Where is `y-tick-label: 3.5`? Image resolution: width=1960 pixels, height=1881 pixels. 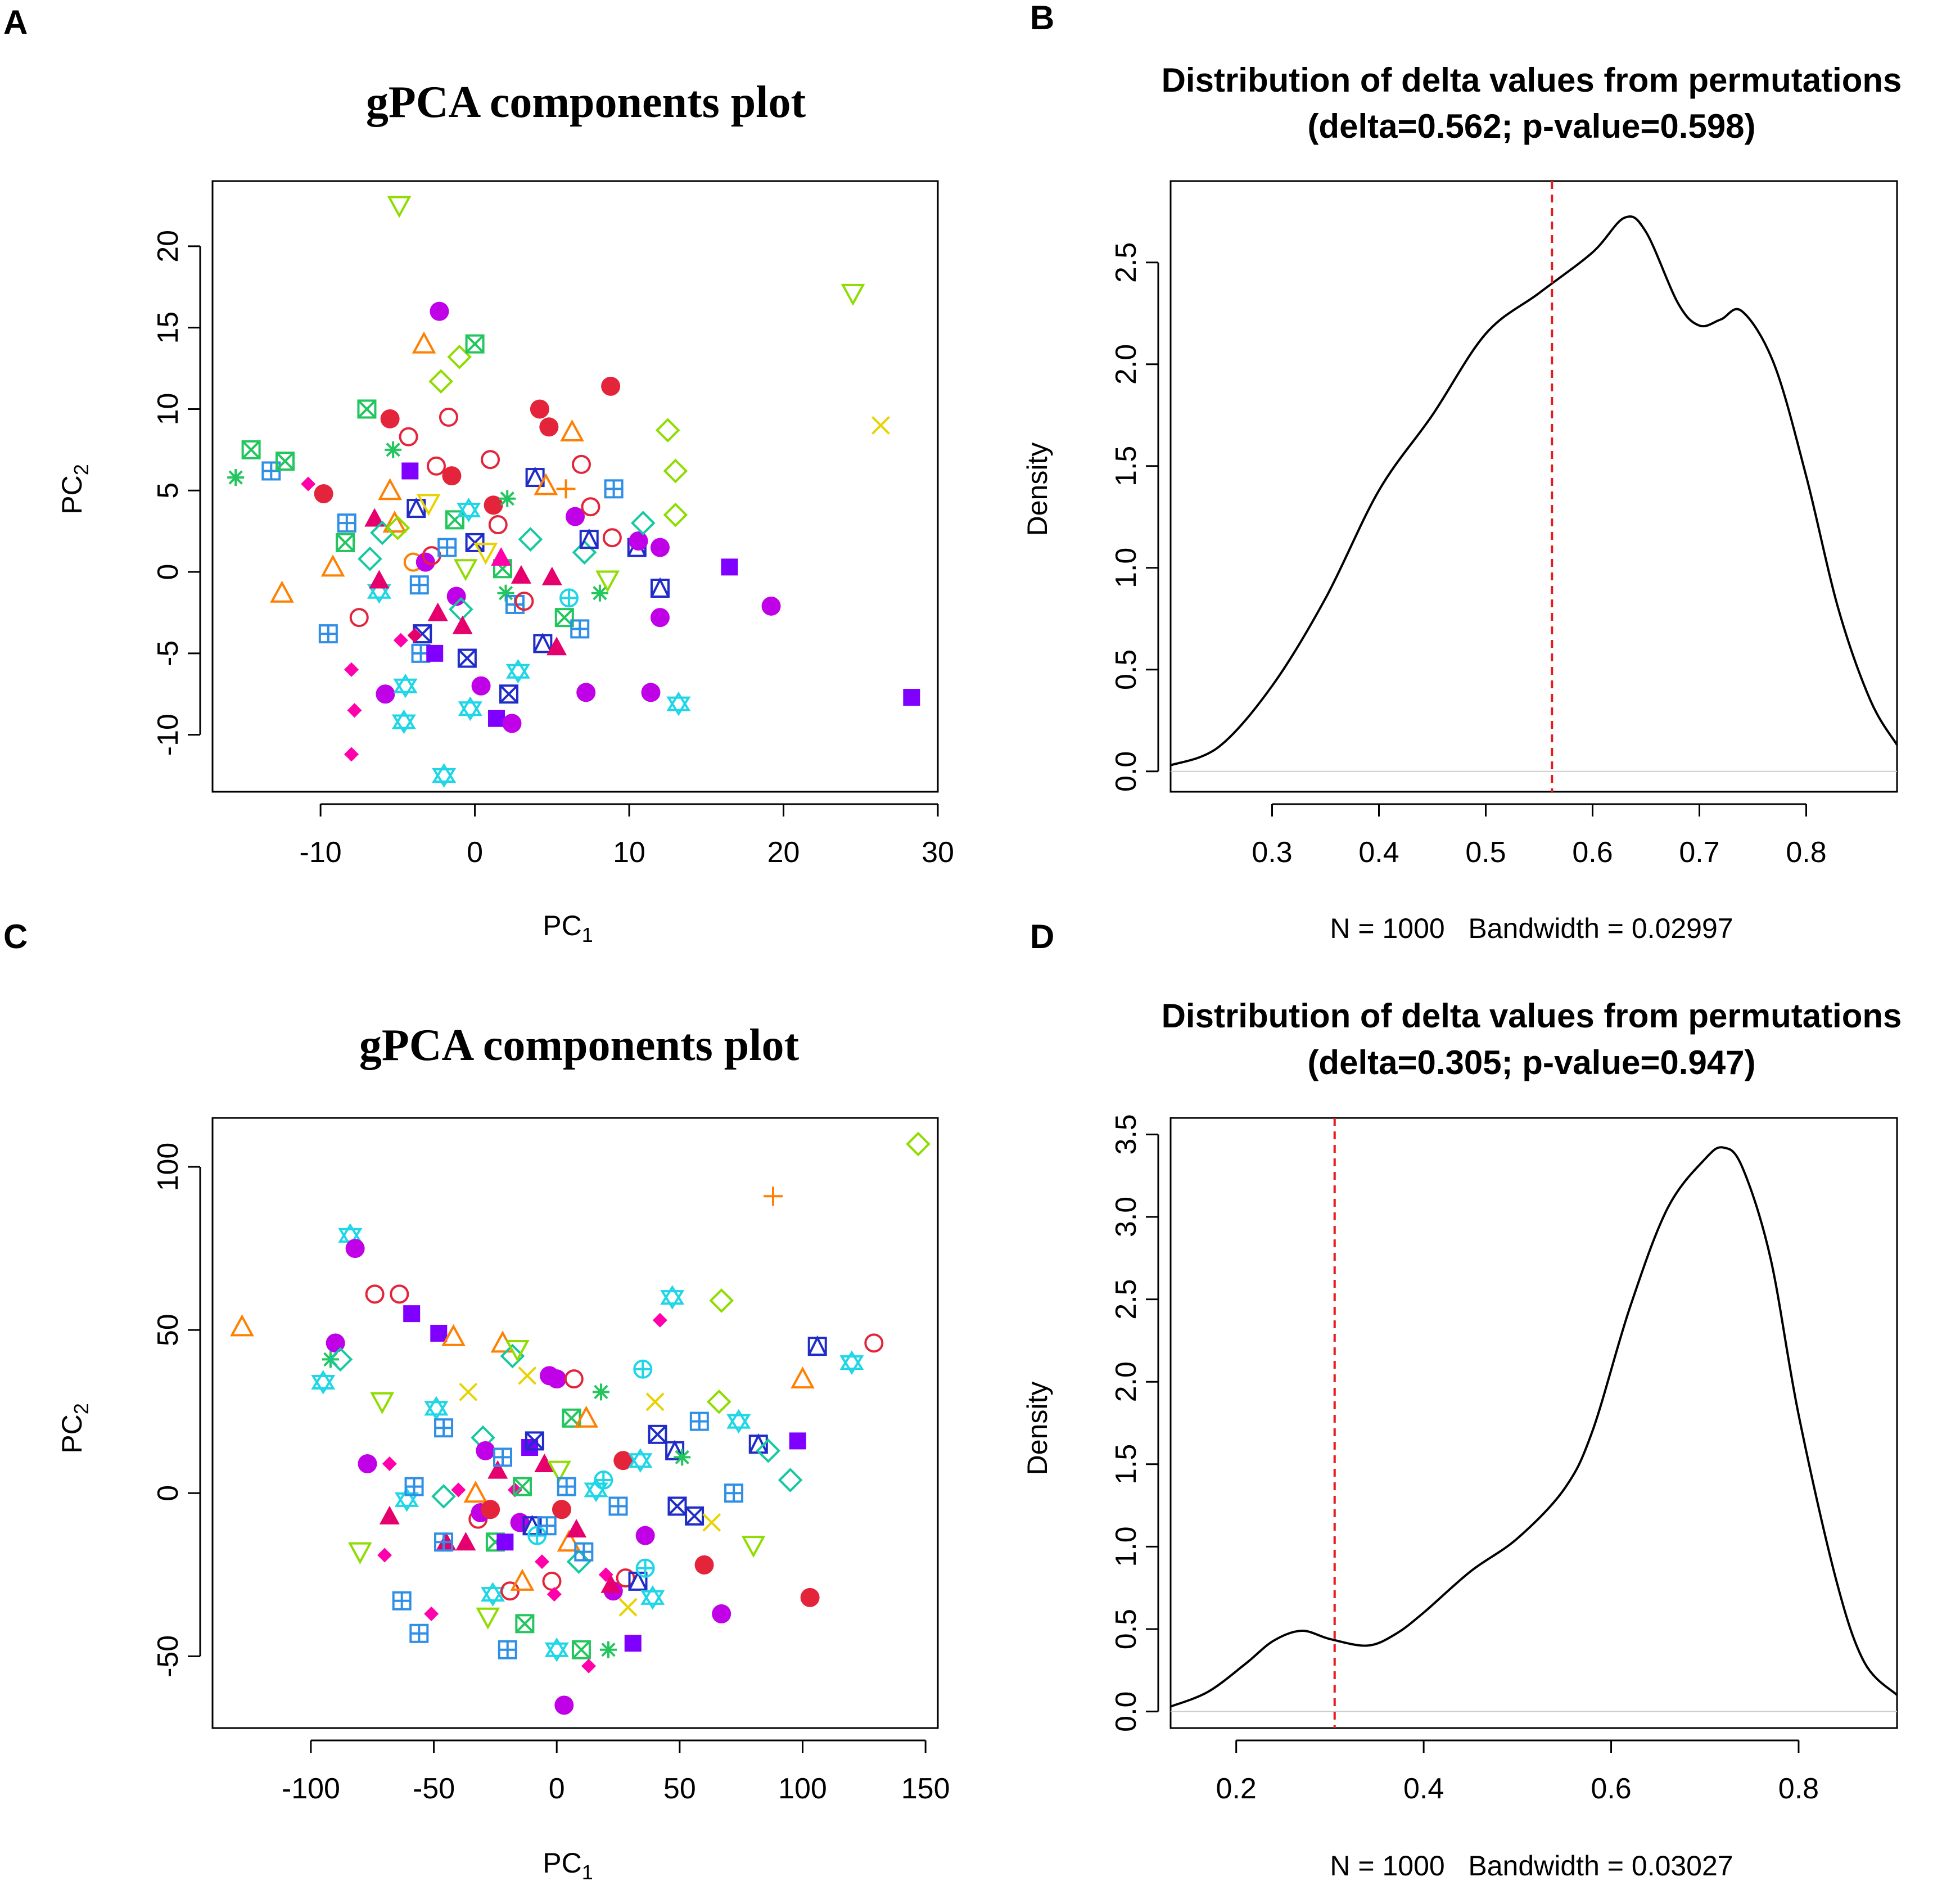
y-tick-label: 3.5 is located at coordinates (1126, 1134).